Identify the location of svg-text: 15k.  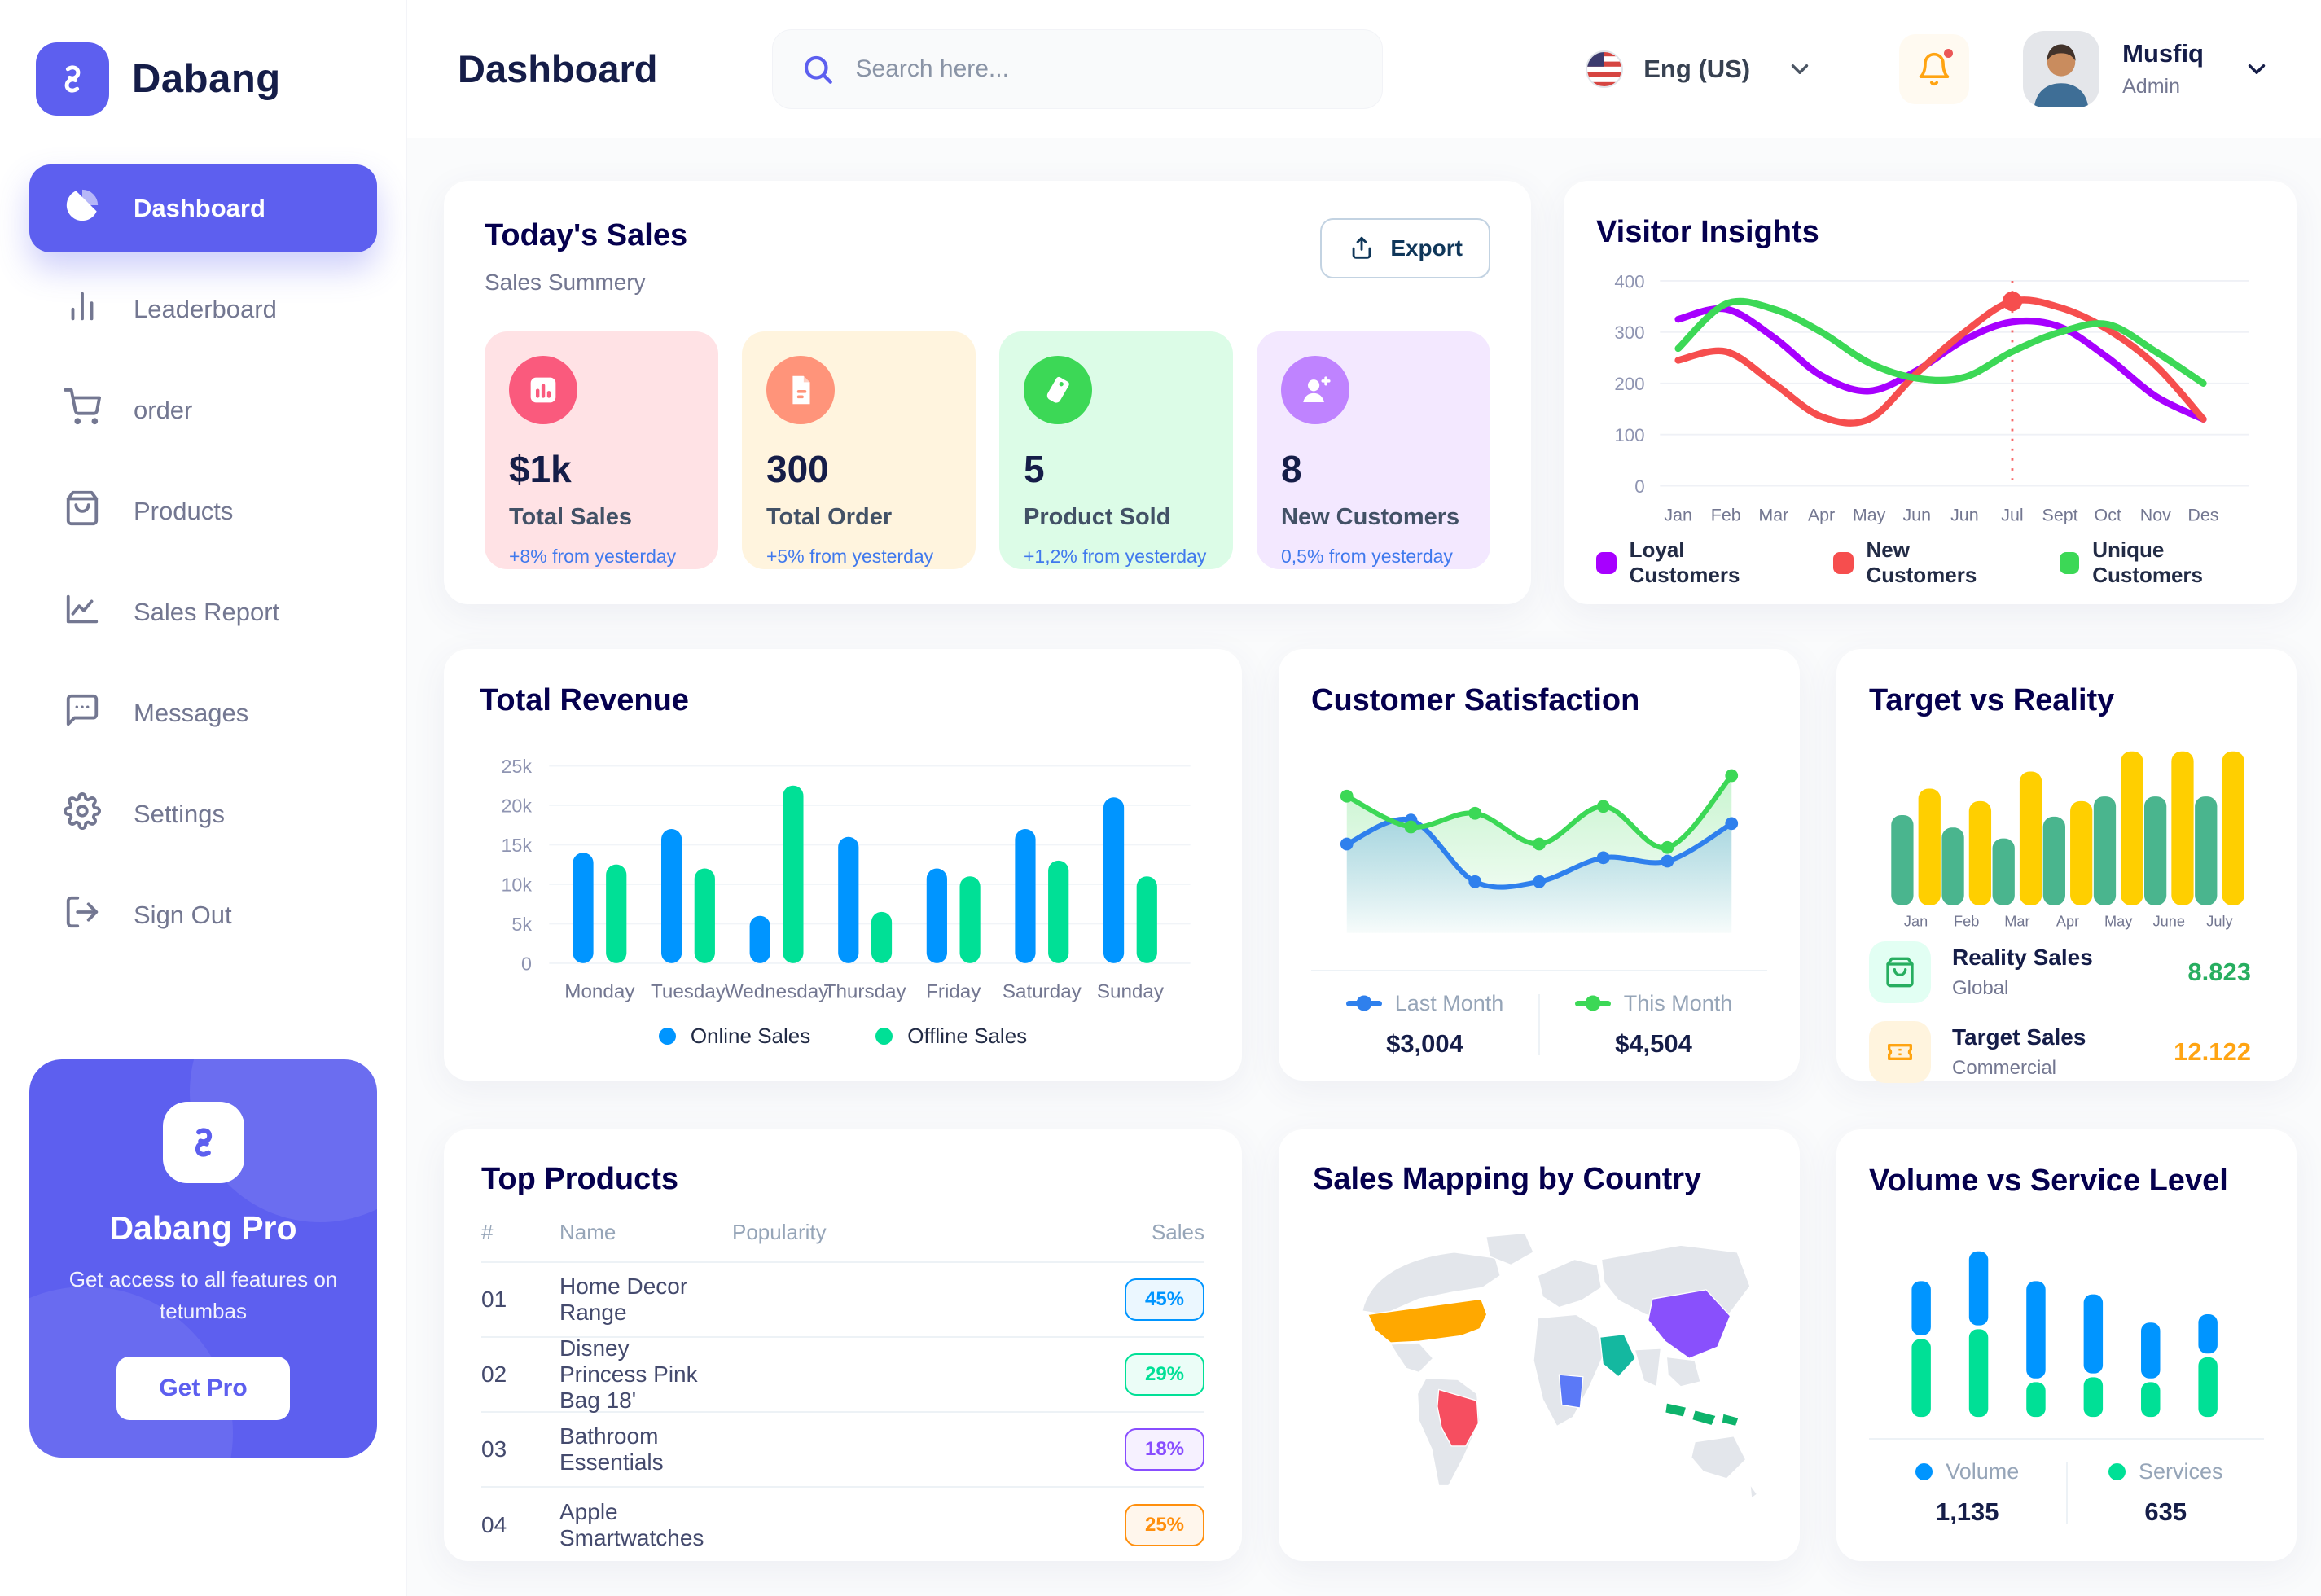
(516, 845).